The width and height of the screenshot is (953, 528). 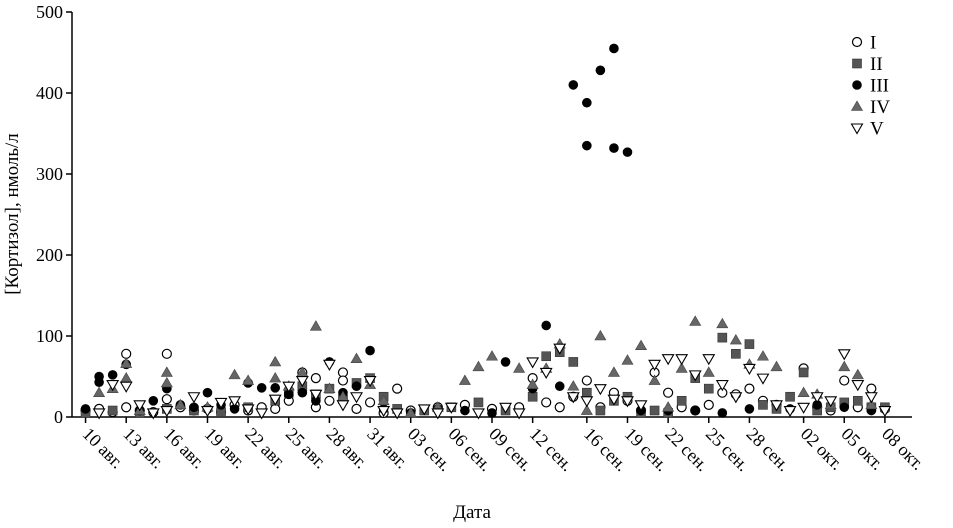 I want to click on x-tick-label: 10 авг., so click(x=103, y=448).